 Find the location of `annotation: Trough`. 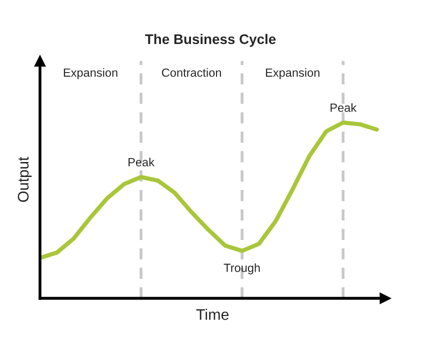

annotation: Trough is located at coordinates (242, 268).